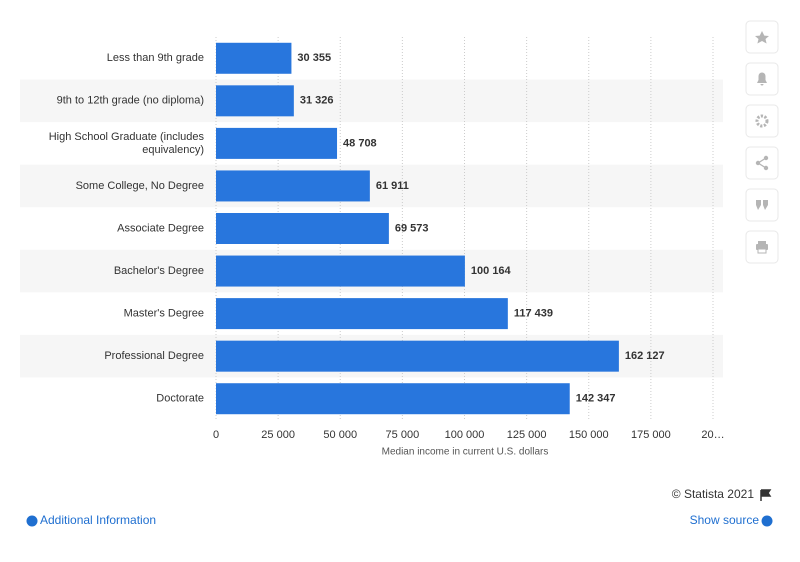 The height and width of the screenshot is (562, 800). What do you see at coordinates (527, 435) in the screenshot?
I see `x-tick-label: 125 000` at bounding box center [527, 435].